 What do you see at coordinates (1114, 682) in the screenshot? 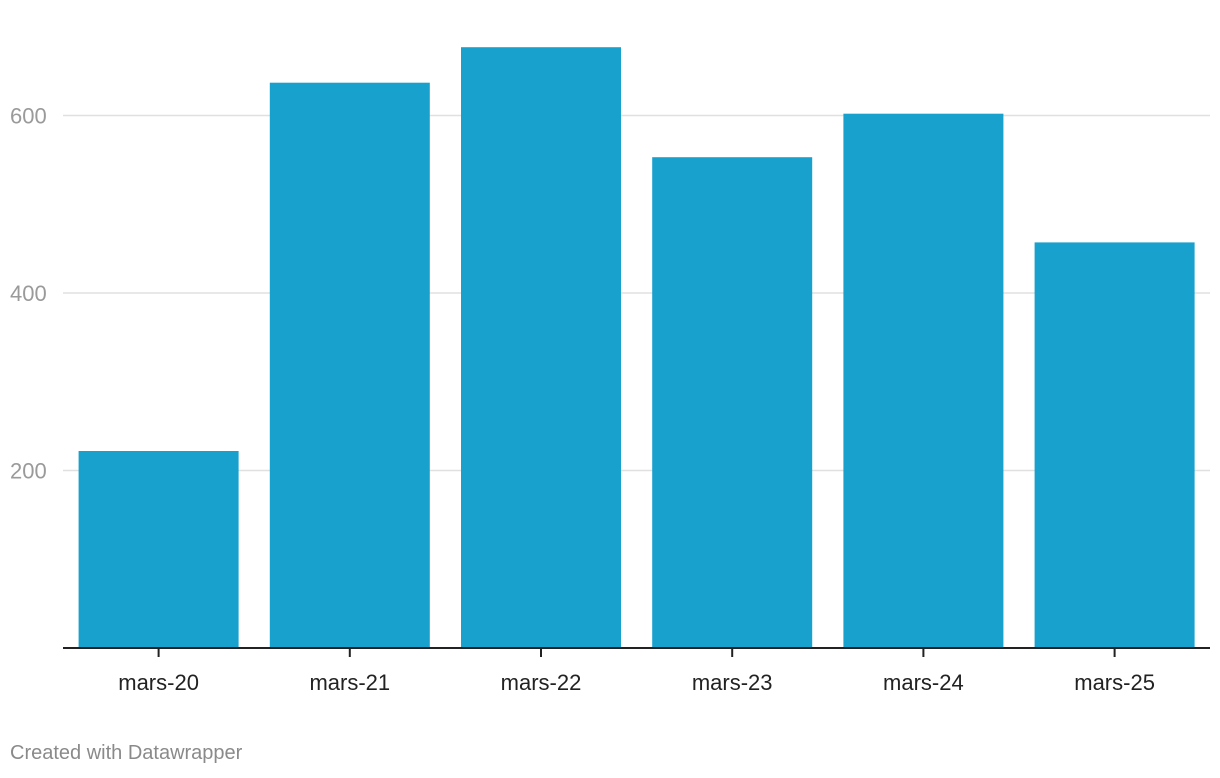
I see `x-tick-label: mars-25` at bounding box center [1114, 682].